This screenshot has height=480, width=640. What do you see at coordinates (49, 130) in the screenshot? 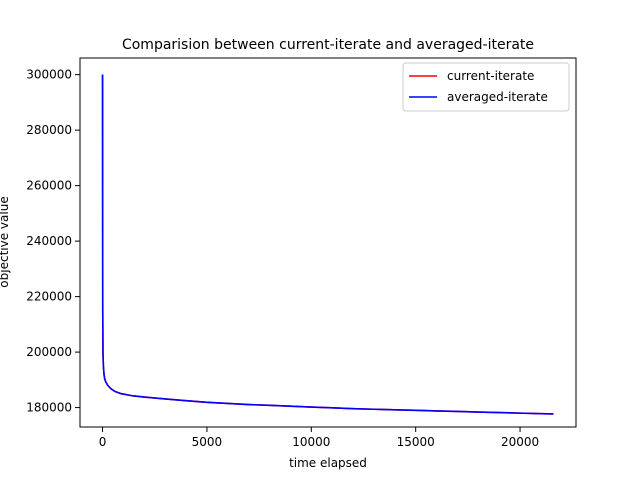
I see `y-tick-label: 280000` at bounding box center [49, 130].